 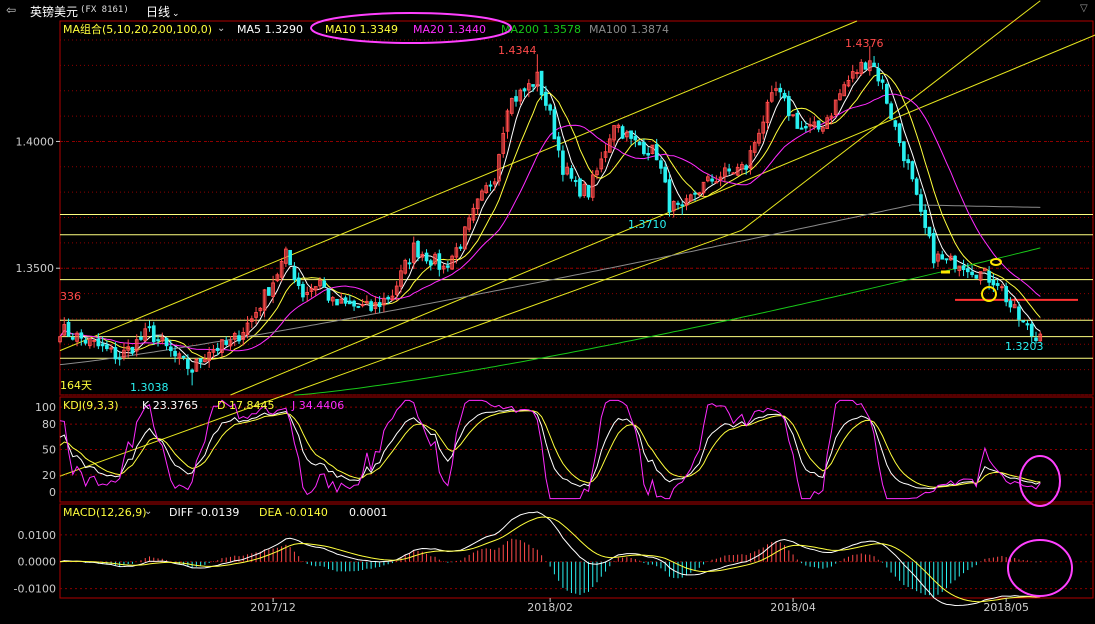 What do you see at coordinates (449, 29) in the screenshot?
I see `ma-legend-ma20: MA20 1.3440` at bounding box center [449, 29].